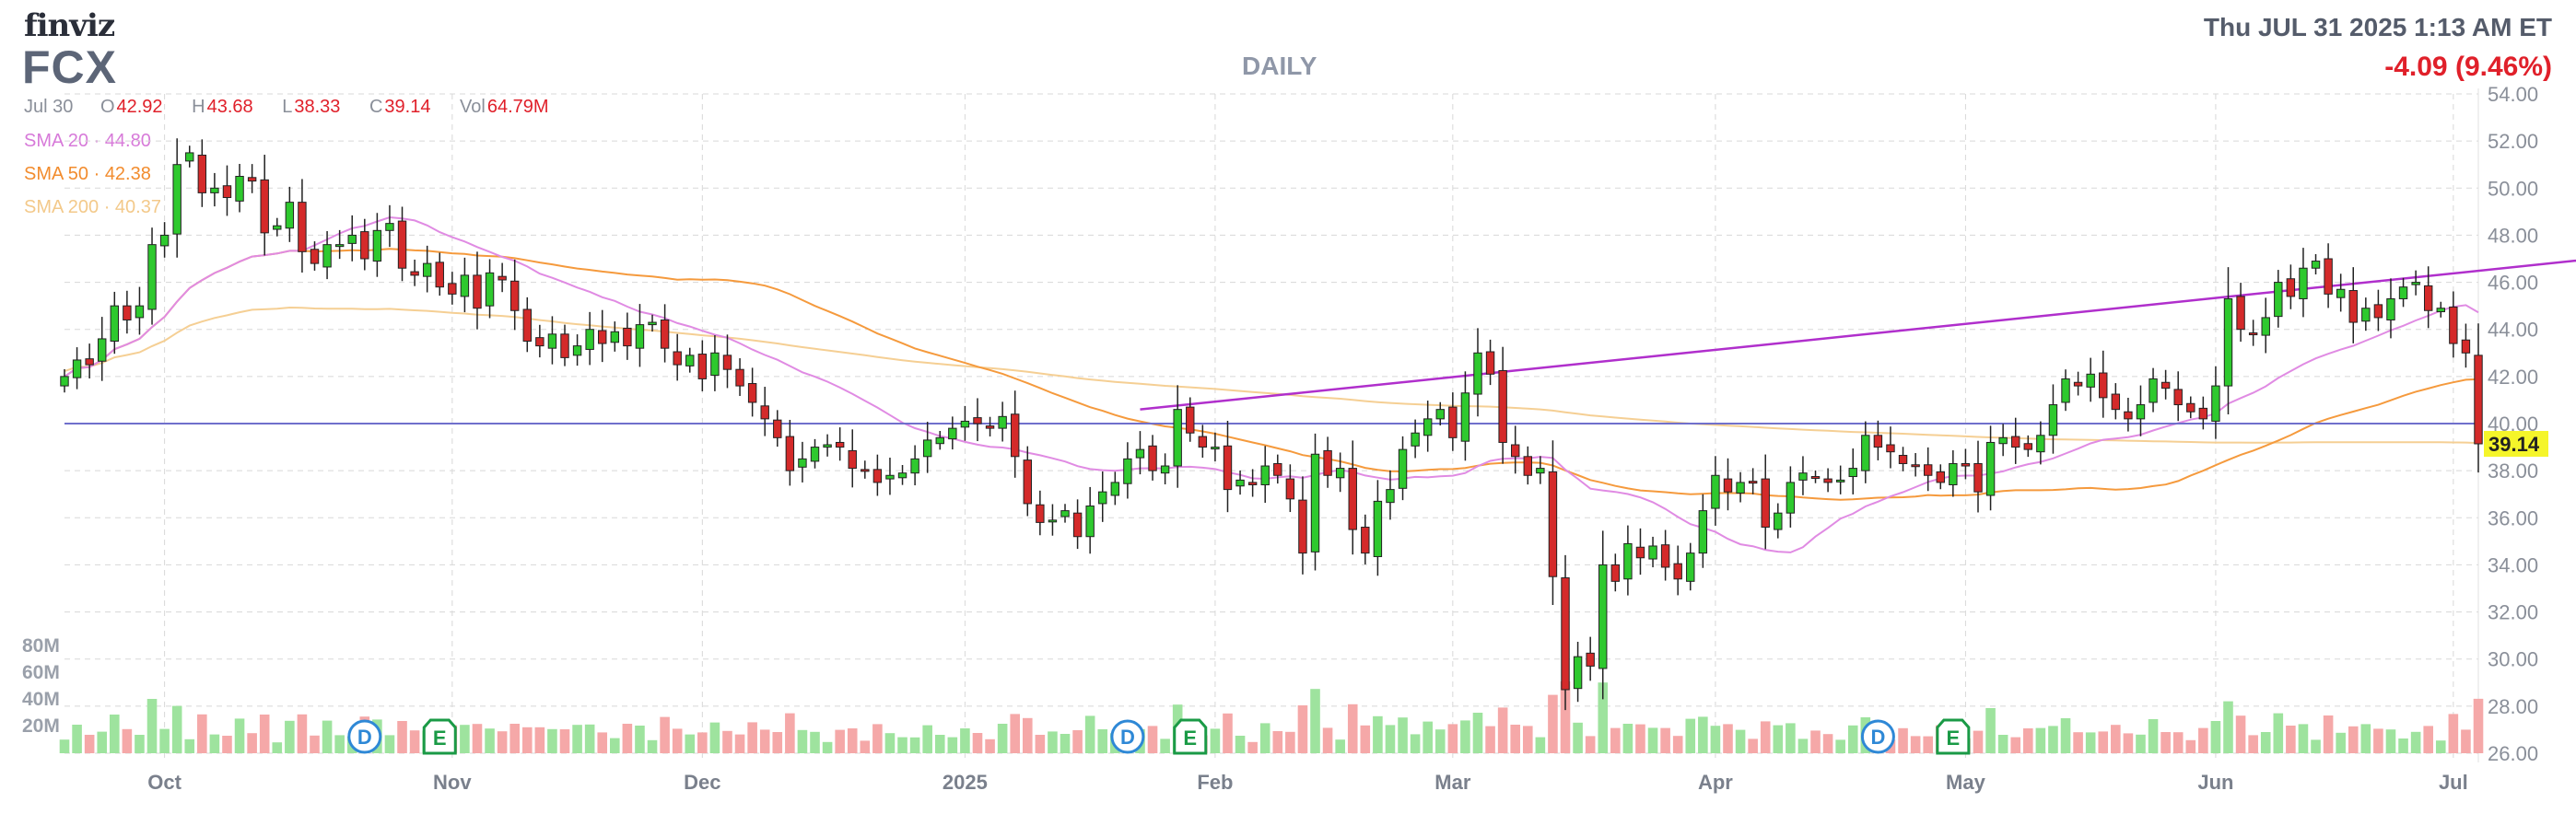  What do you see at coordinates (41, 646) in the screenshot?
I see `volume-axis-label: 80M` at bounding box center [41, 646].